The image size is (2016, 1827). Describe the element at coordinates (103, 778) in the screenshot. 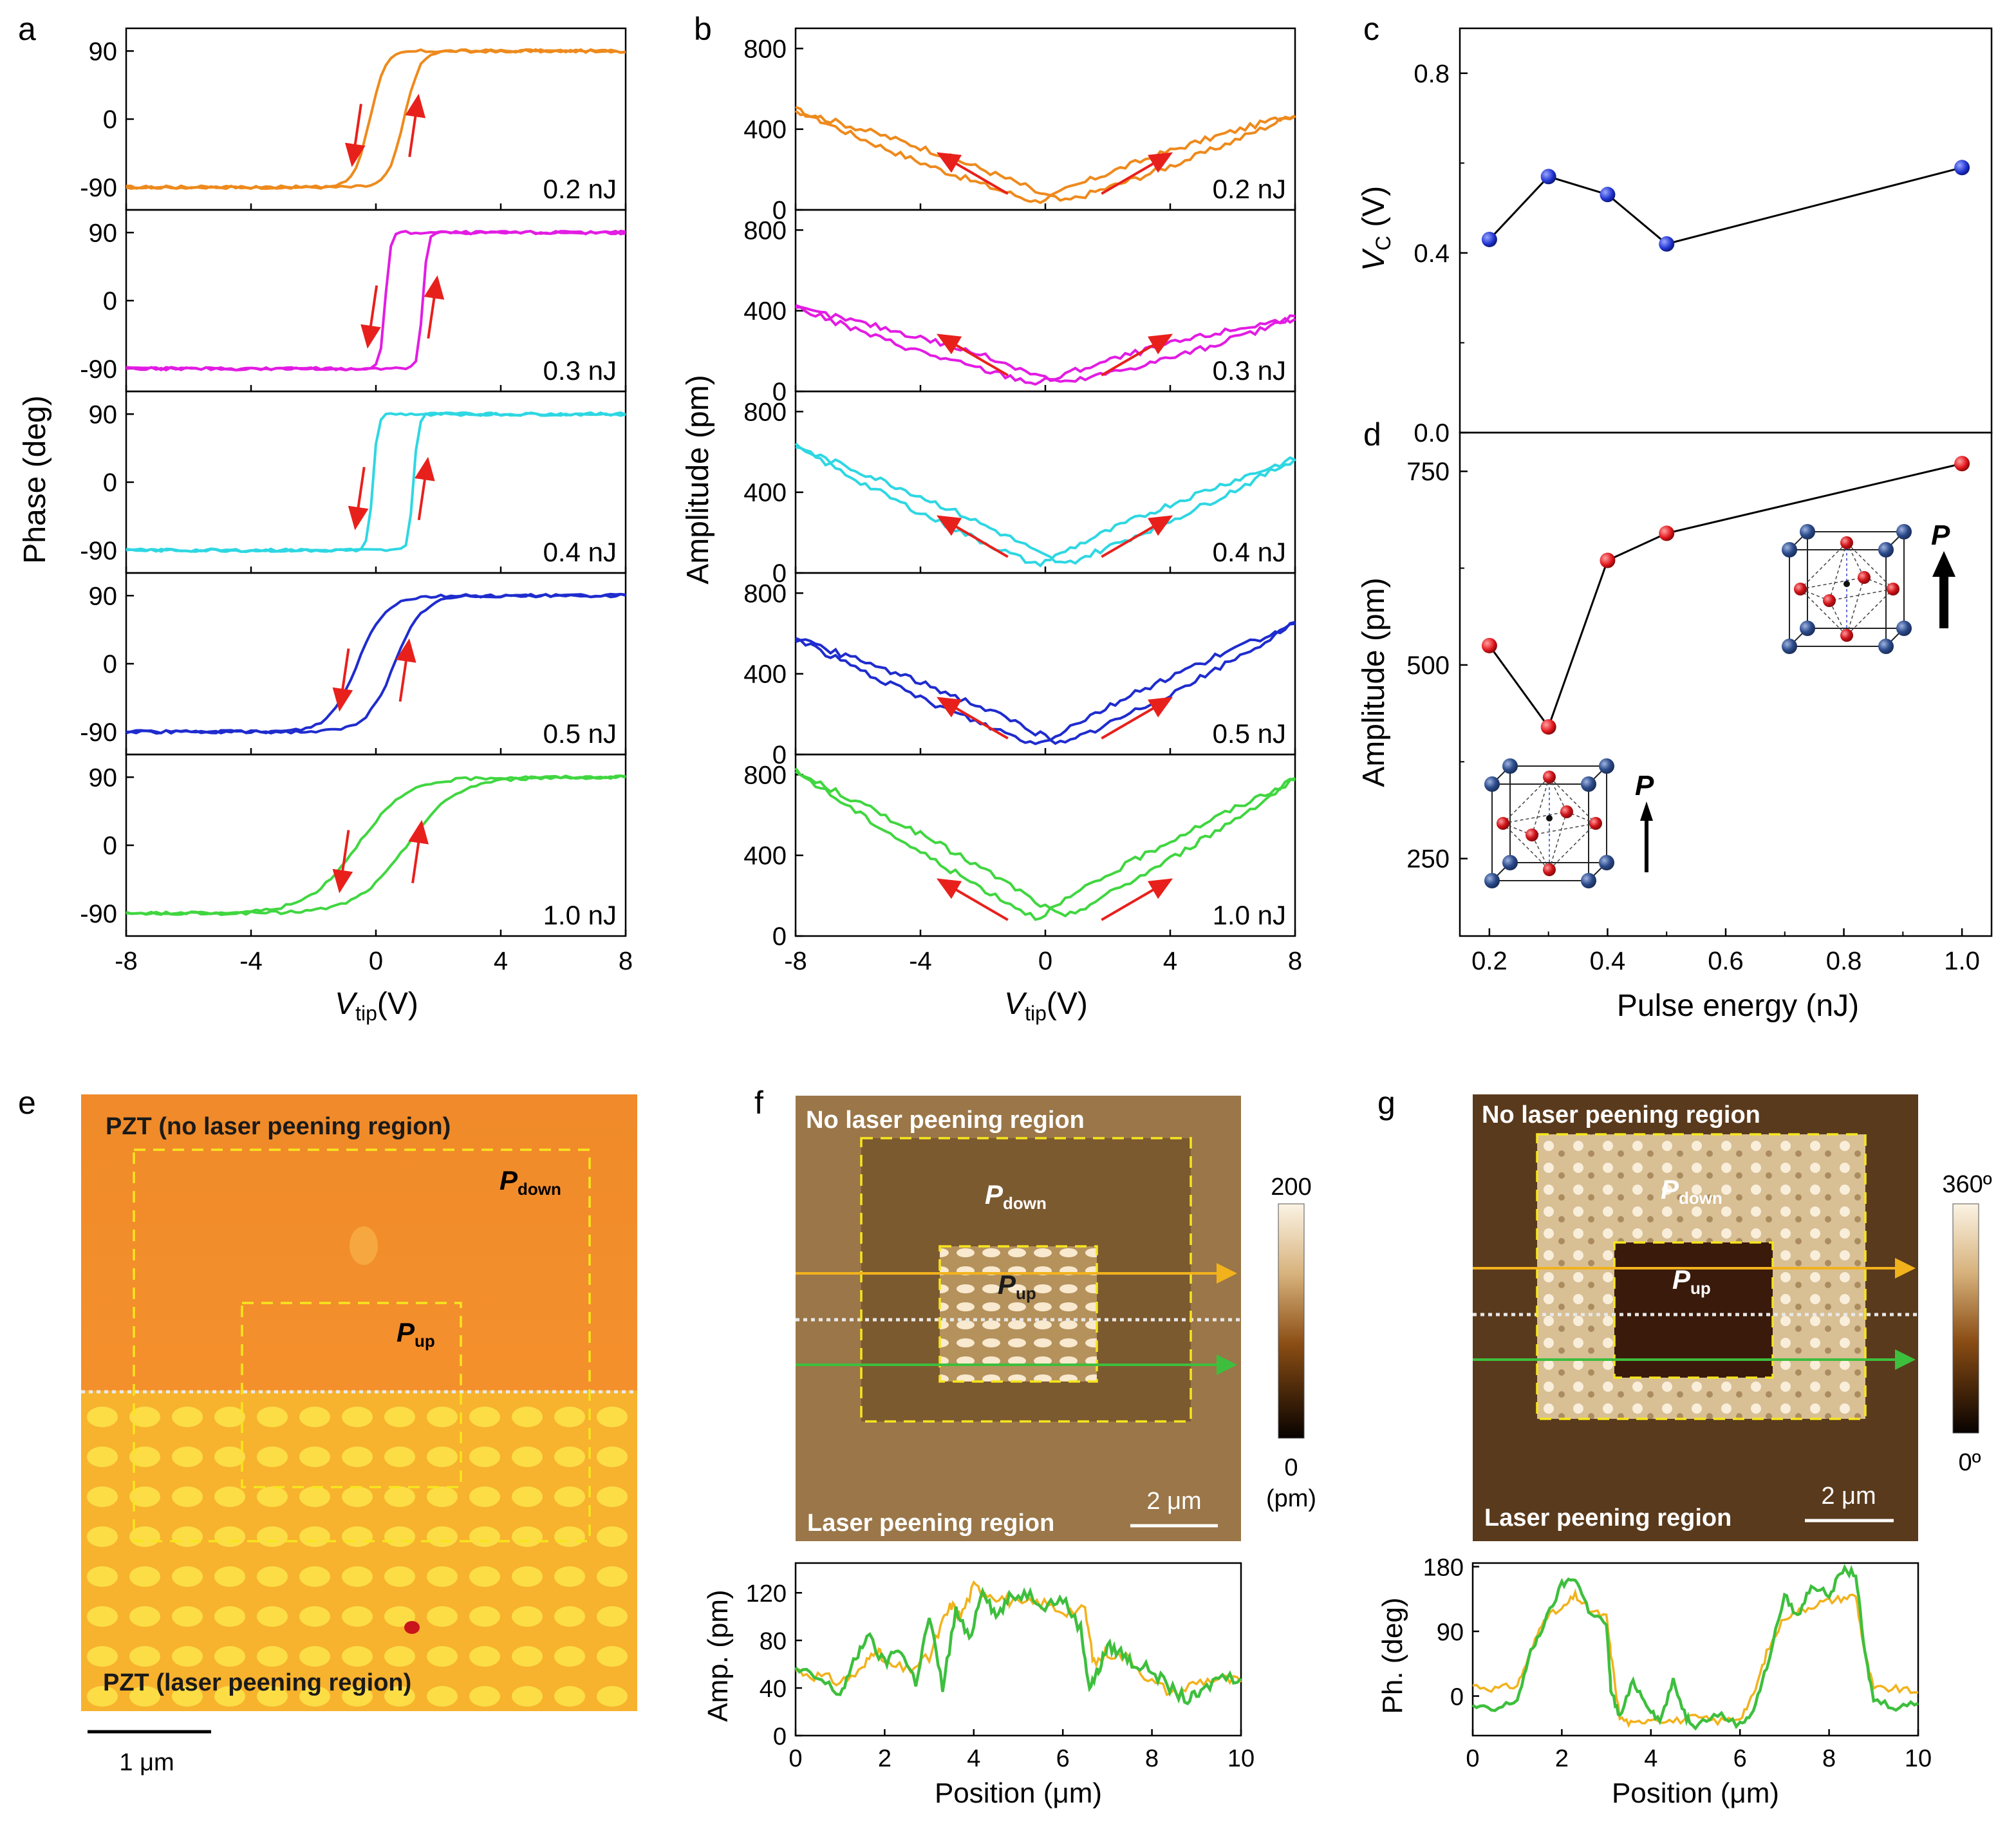

I see `y-tick-label: 90` at that location.